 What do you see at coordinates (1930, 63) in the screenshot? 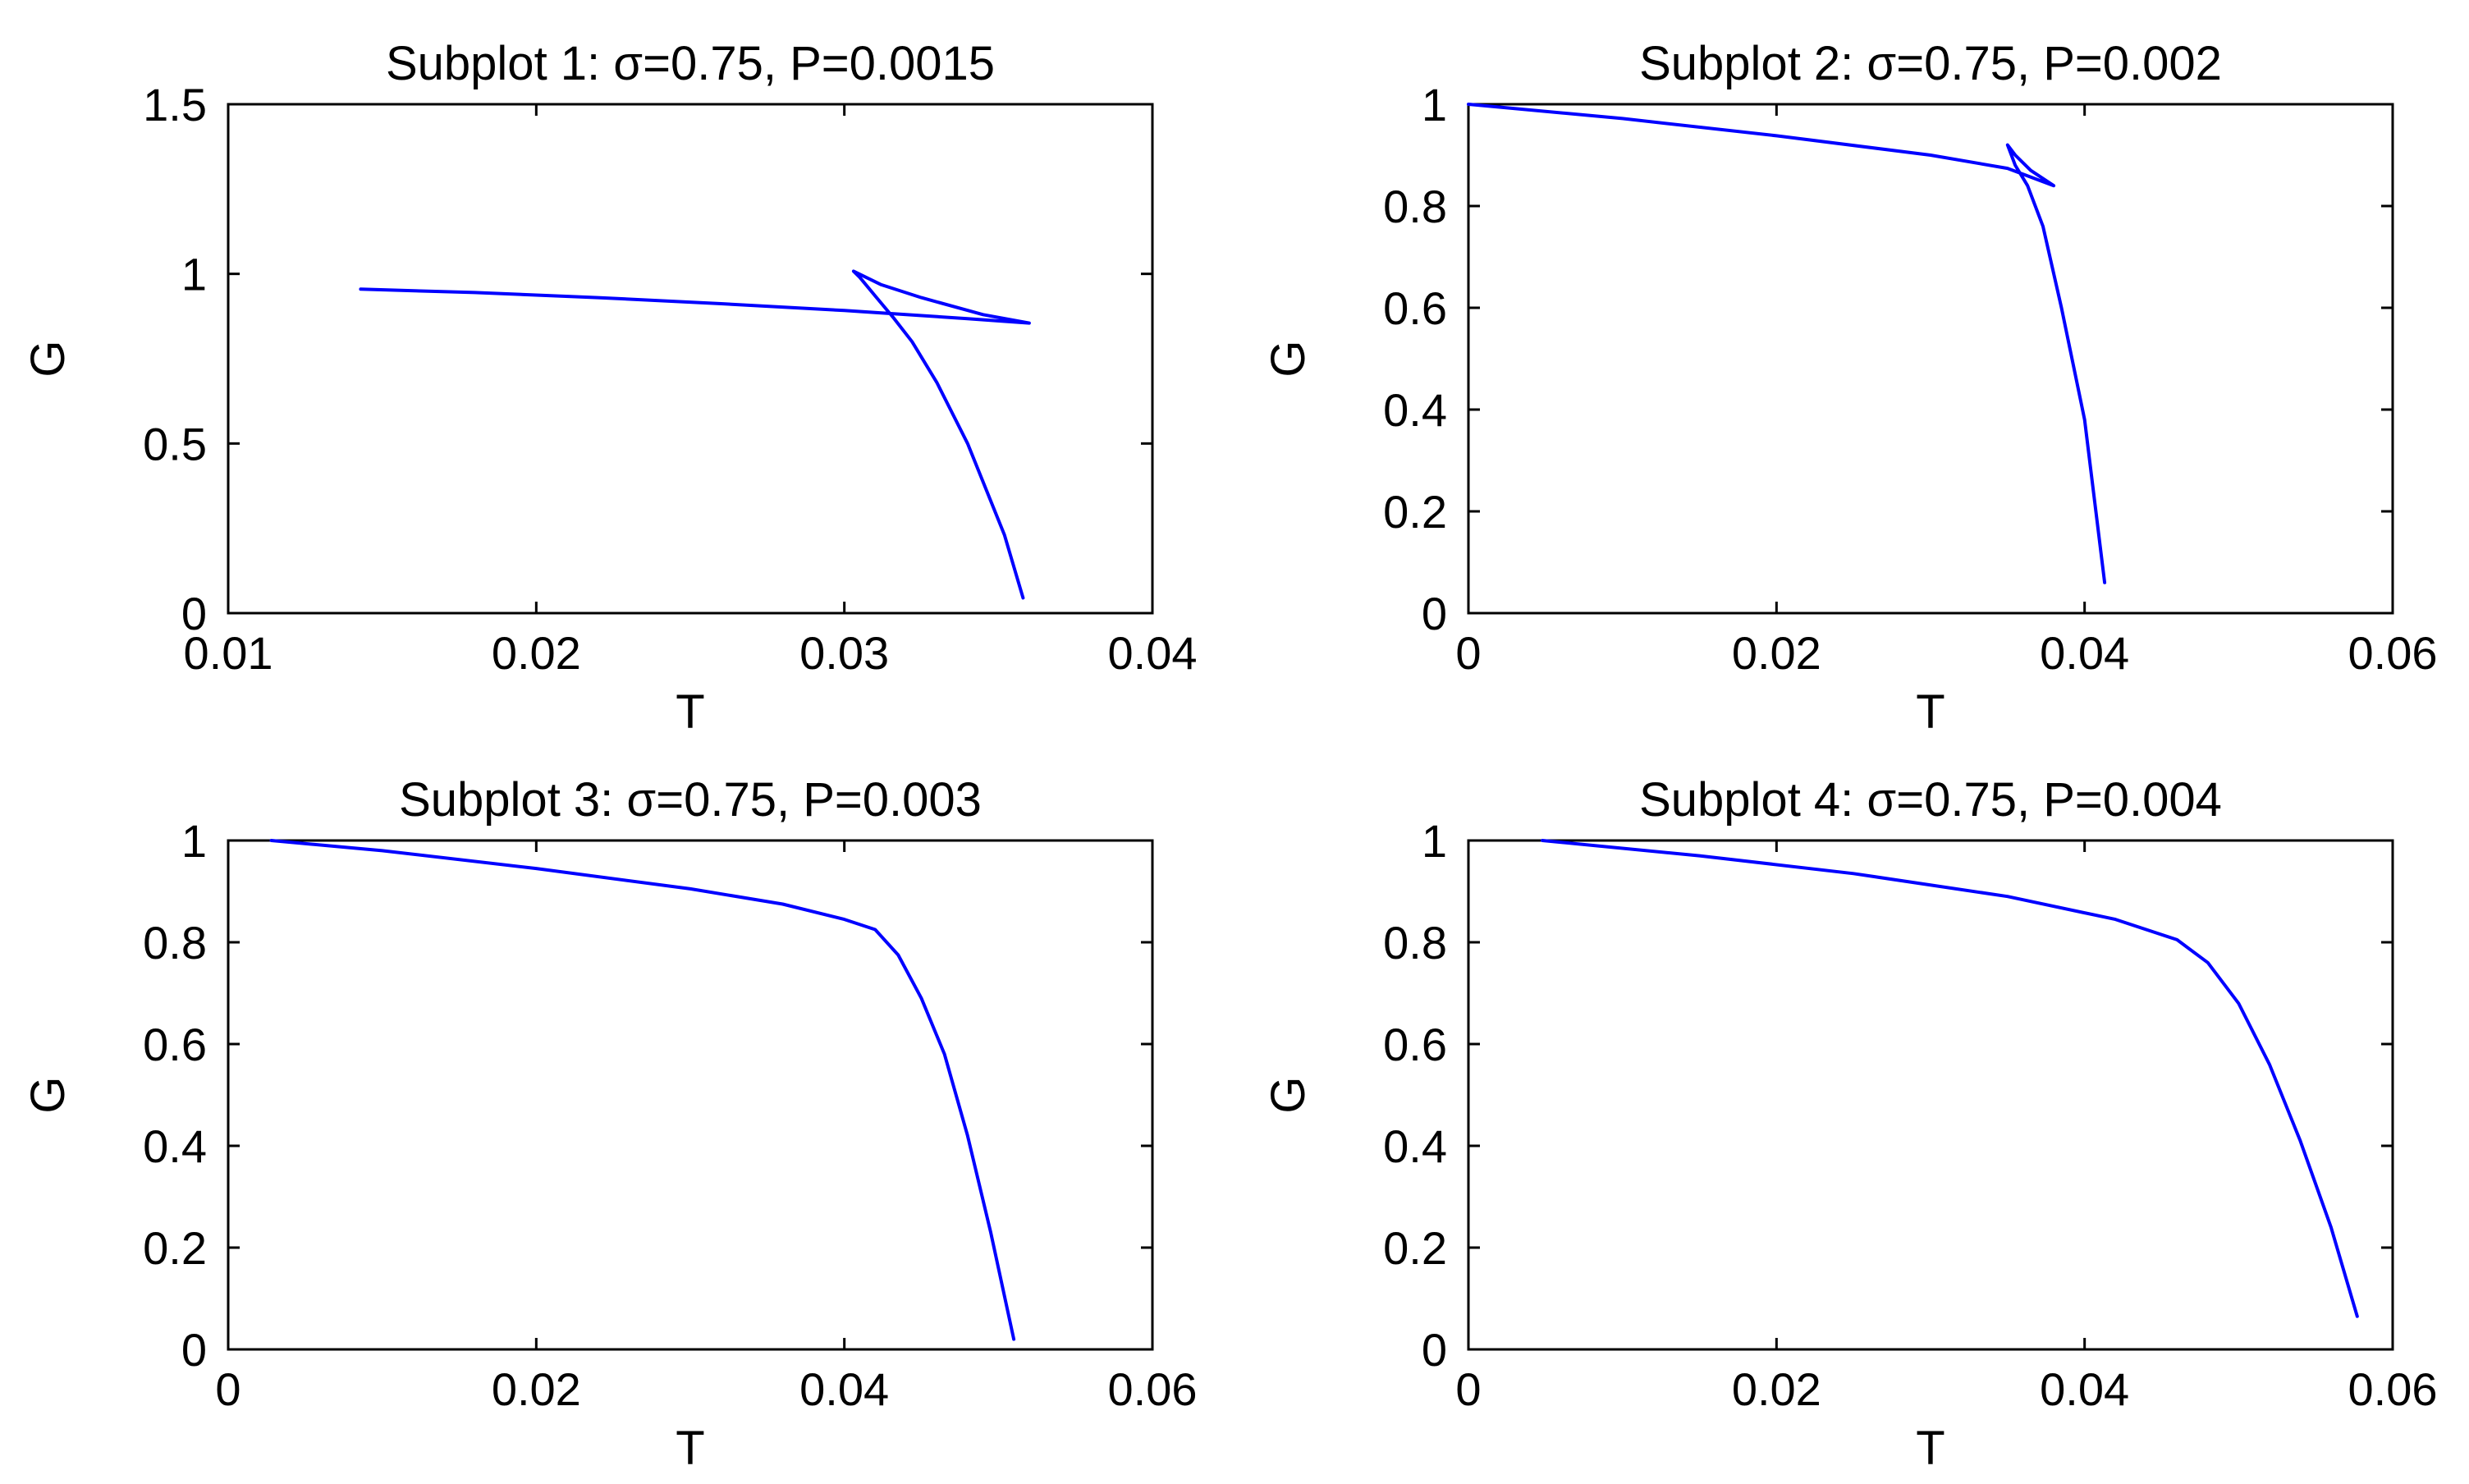
I see `subplot-title: Subplot 2: σ=0.75, P=0.002` at bounding box center [1930, 63].